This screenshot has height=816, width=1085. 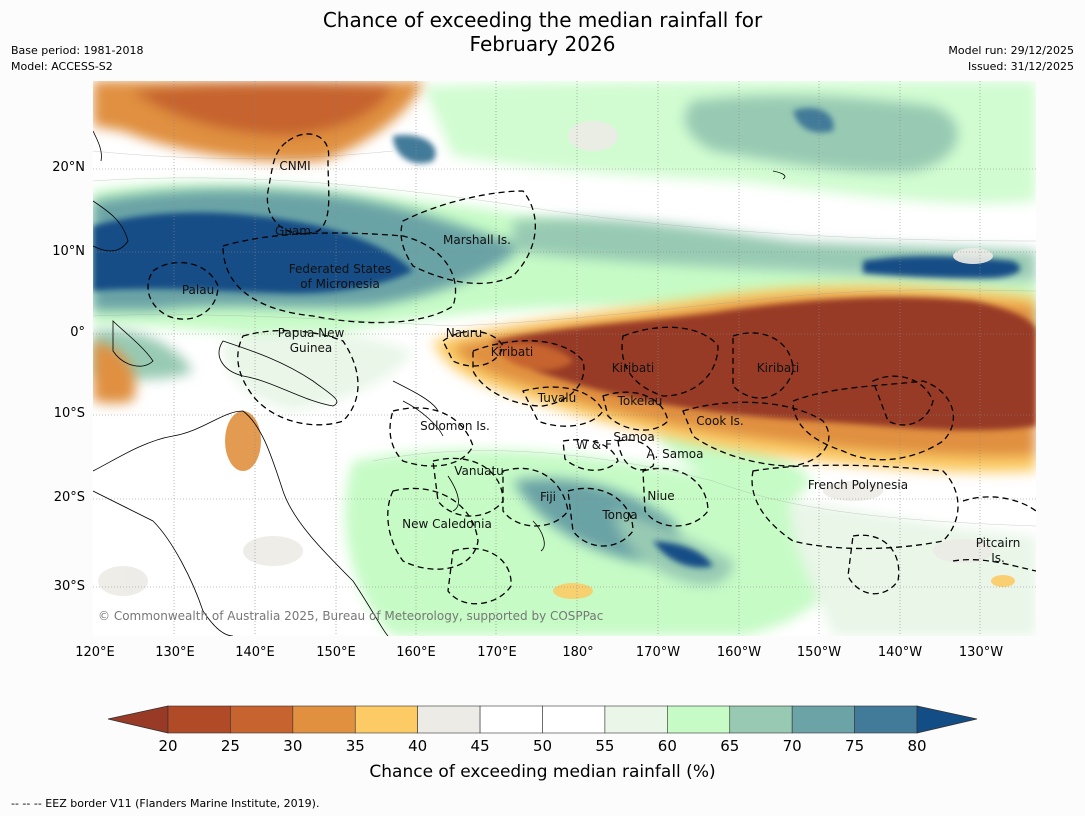 What do you see at coordinates (548, 497) in the screenshot?
I see `region-label-fiji: Fiji` at bounding box center [548, 497].